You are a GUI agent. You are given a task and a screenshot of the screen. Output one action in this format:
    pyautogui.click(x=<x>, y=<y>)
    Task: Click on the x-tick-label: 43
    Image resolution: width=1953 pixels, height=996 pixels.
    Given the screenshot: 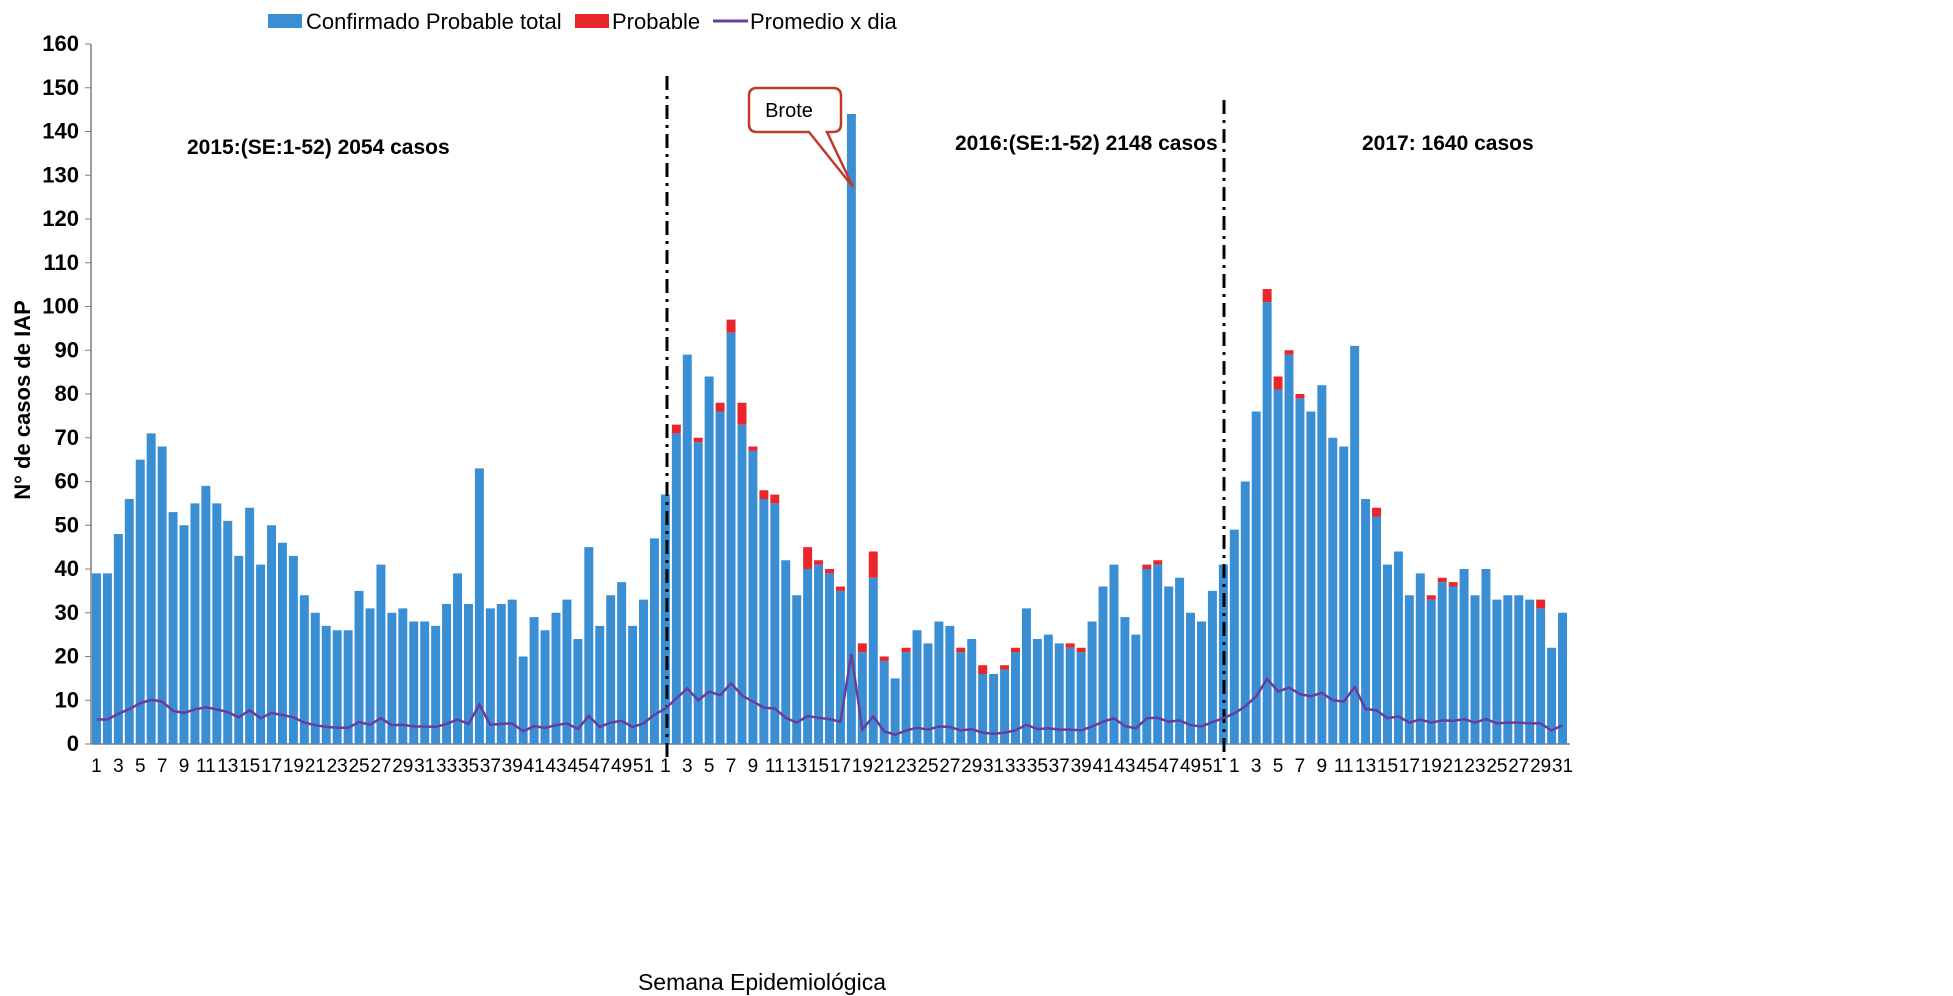 What is the action you would take?
    pyautogui.click(x=1124, y=766)
    